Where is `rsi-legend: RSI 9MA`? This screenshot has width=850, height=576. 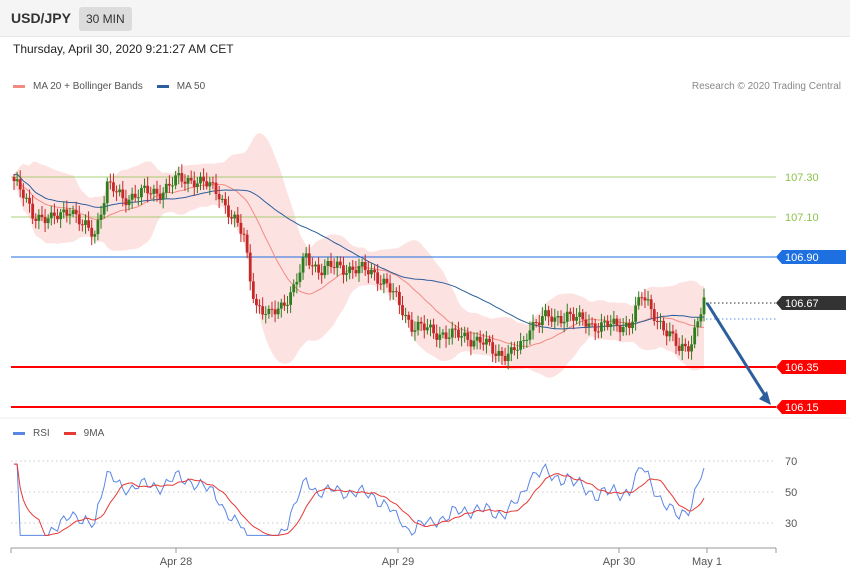
rsi-legend: RSI 9MA is located at coordinates (65, 433).